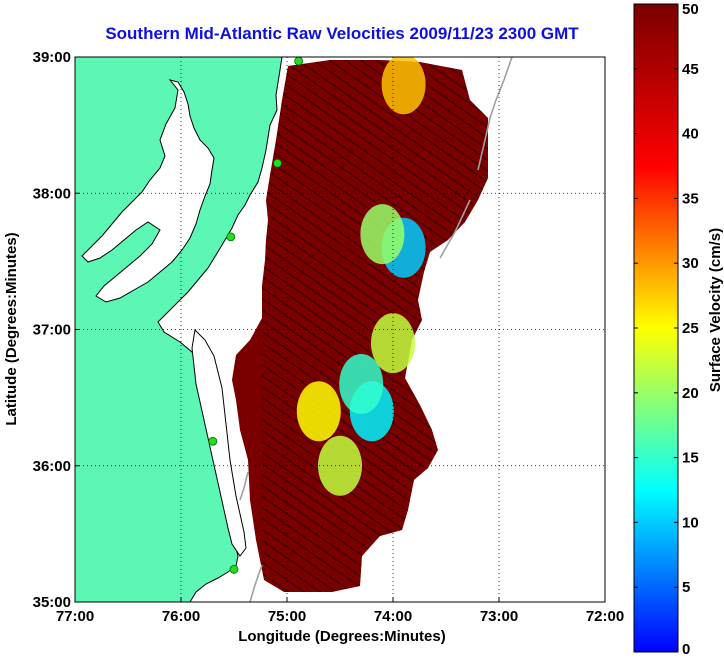 This screenshot has height=659, width=724. Describe the element at coordinates (52, 330) in the screenshot. I see `y-tick-label-2: 37:00` at that location.